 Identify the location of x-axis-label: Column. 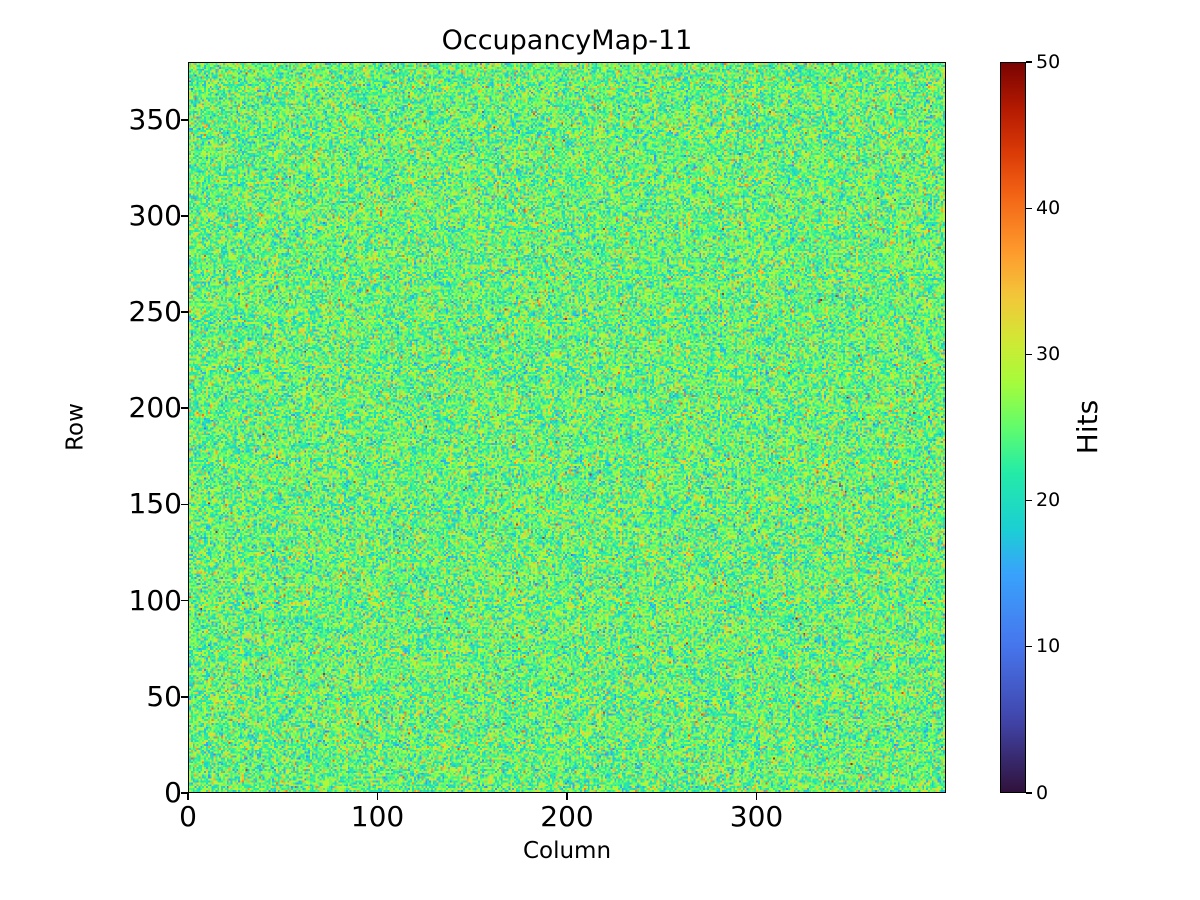
(567, 851).